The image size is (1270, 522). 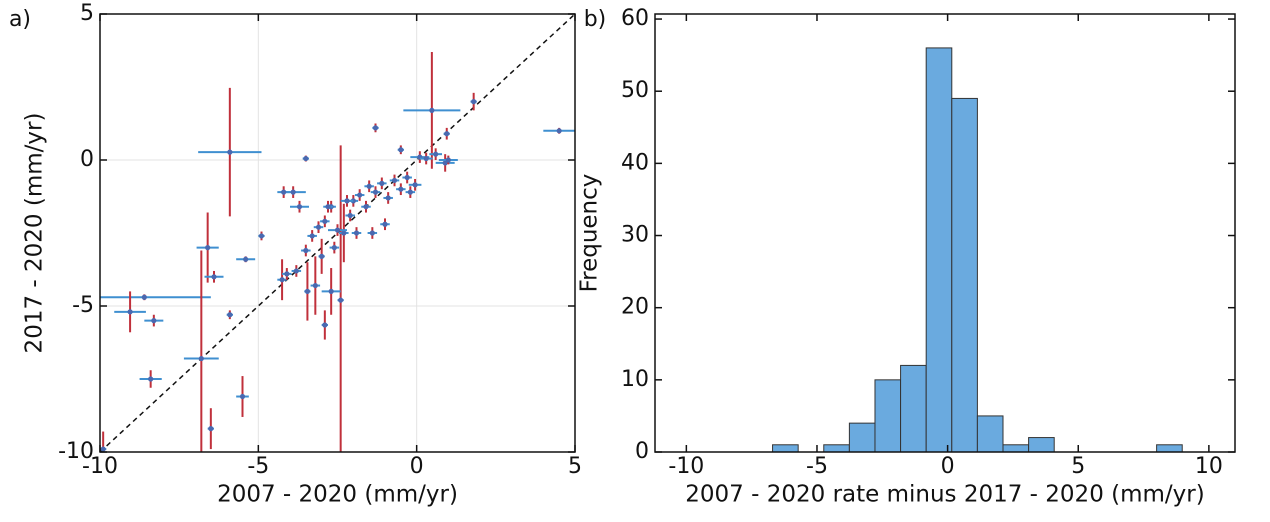 What do you see at coordinates (635, 235) in the screenshot?
I see `y-tick-label: 30` at bounding box center [635, 235].